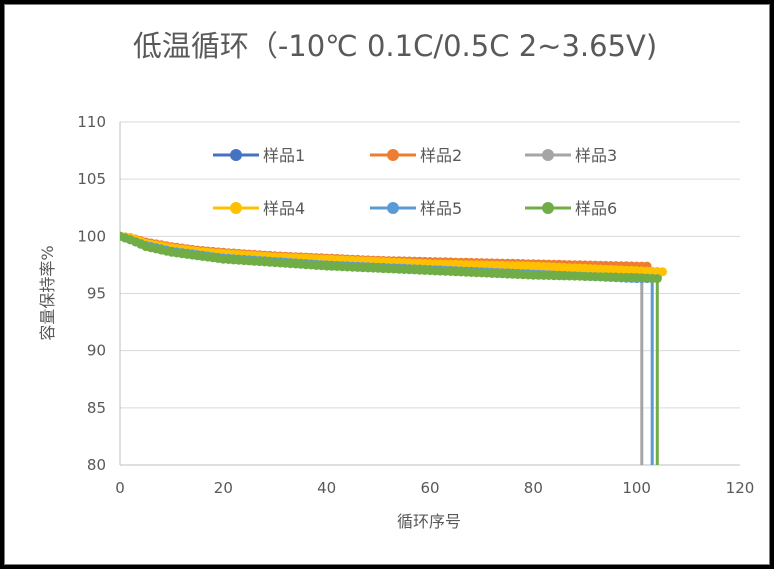  I want to click on x-tick-label: 60, so click(429, 488).